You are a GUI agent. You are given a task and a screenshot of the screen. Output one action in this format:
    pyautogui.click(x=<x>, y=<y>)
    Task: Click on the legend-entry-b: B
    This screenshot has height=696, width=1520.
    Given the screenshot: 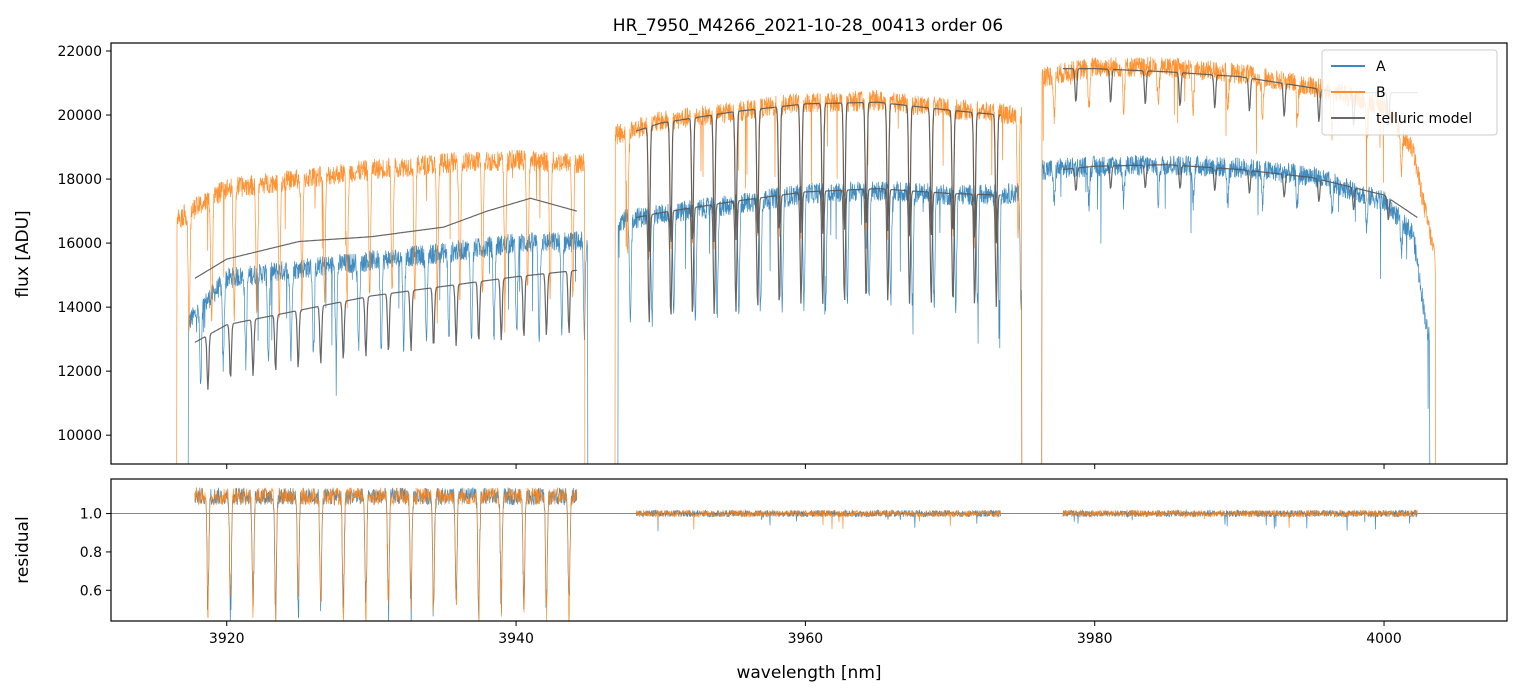 What is the action you would take?
    pyautogui.click(x=1358, y=93)
    